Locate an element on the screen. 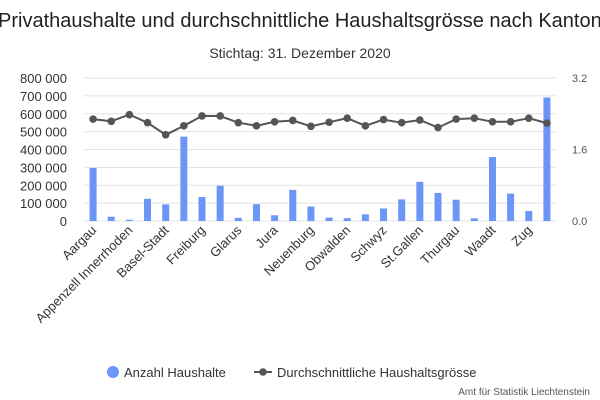 This screenshot has height=400, width=600. point-appenzell-ausserrhoden is located at coordinates (111, 121).